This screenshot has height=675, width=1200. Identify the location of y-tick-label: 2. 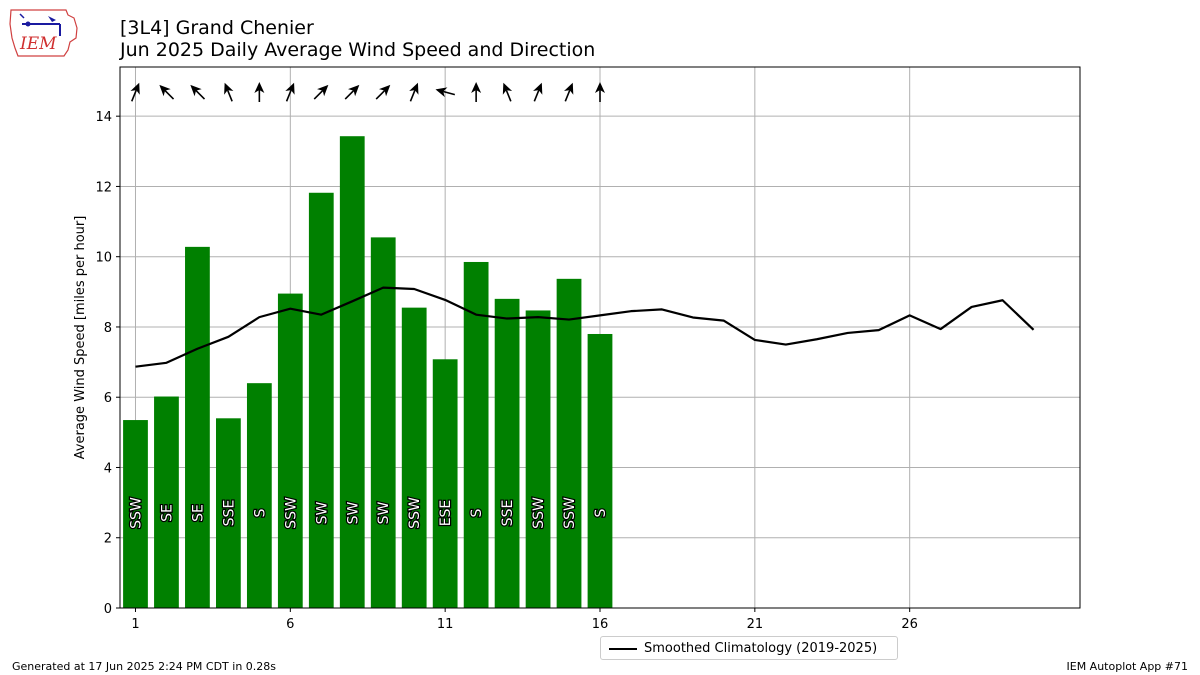
(108, 539).